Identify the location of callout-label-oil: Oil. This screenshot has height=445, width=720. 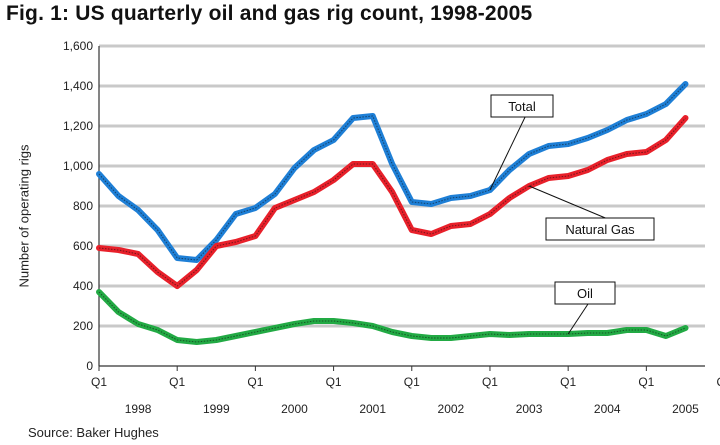
(585, 293).